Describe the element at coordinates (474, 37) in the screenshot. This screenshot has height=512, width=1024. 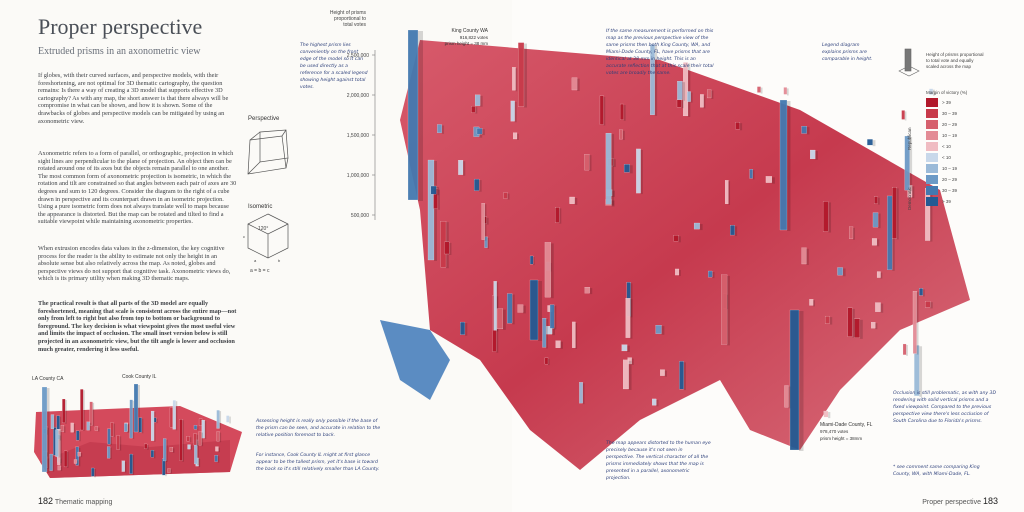
I see `label: 916,822 votes` at that location.